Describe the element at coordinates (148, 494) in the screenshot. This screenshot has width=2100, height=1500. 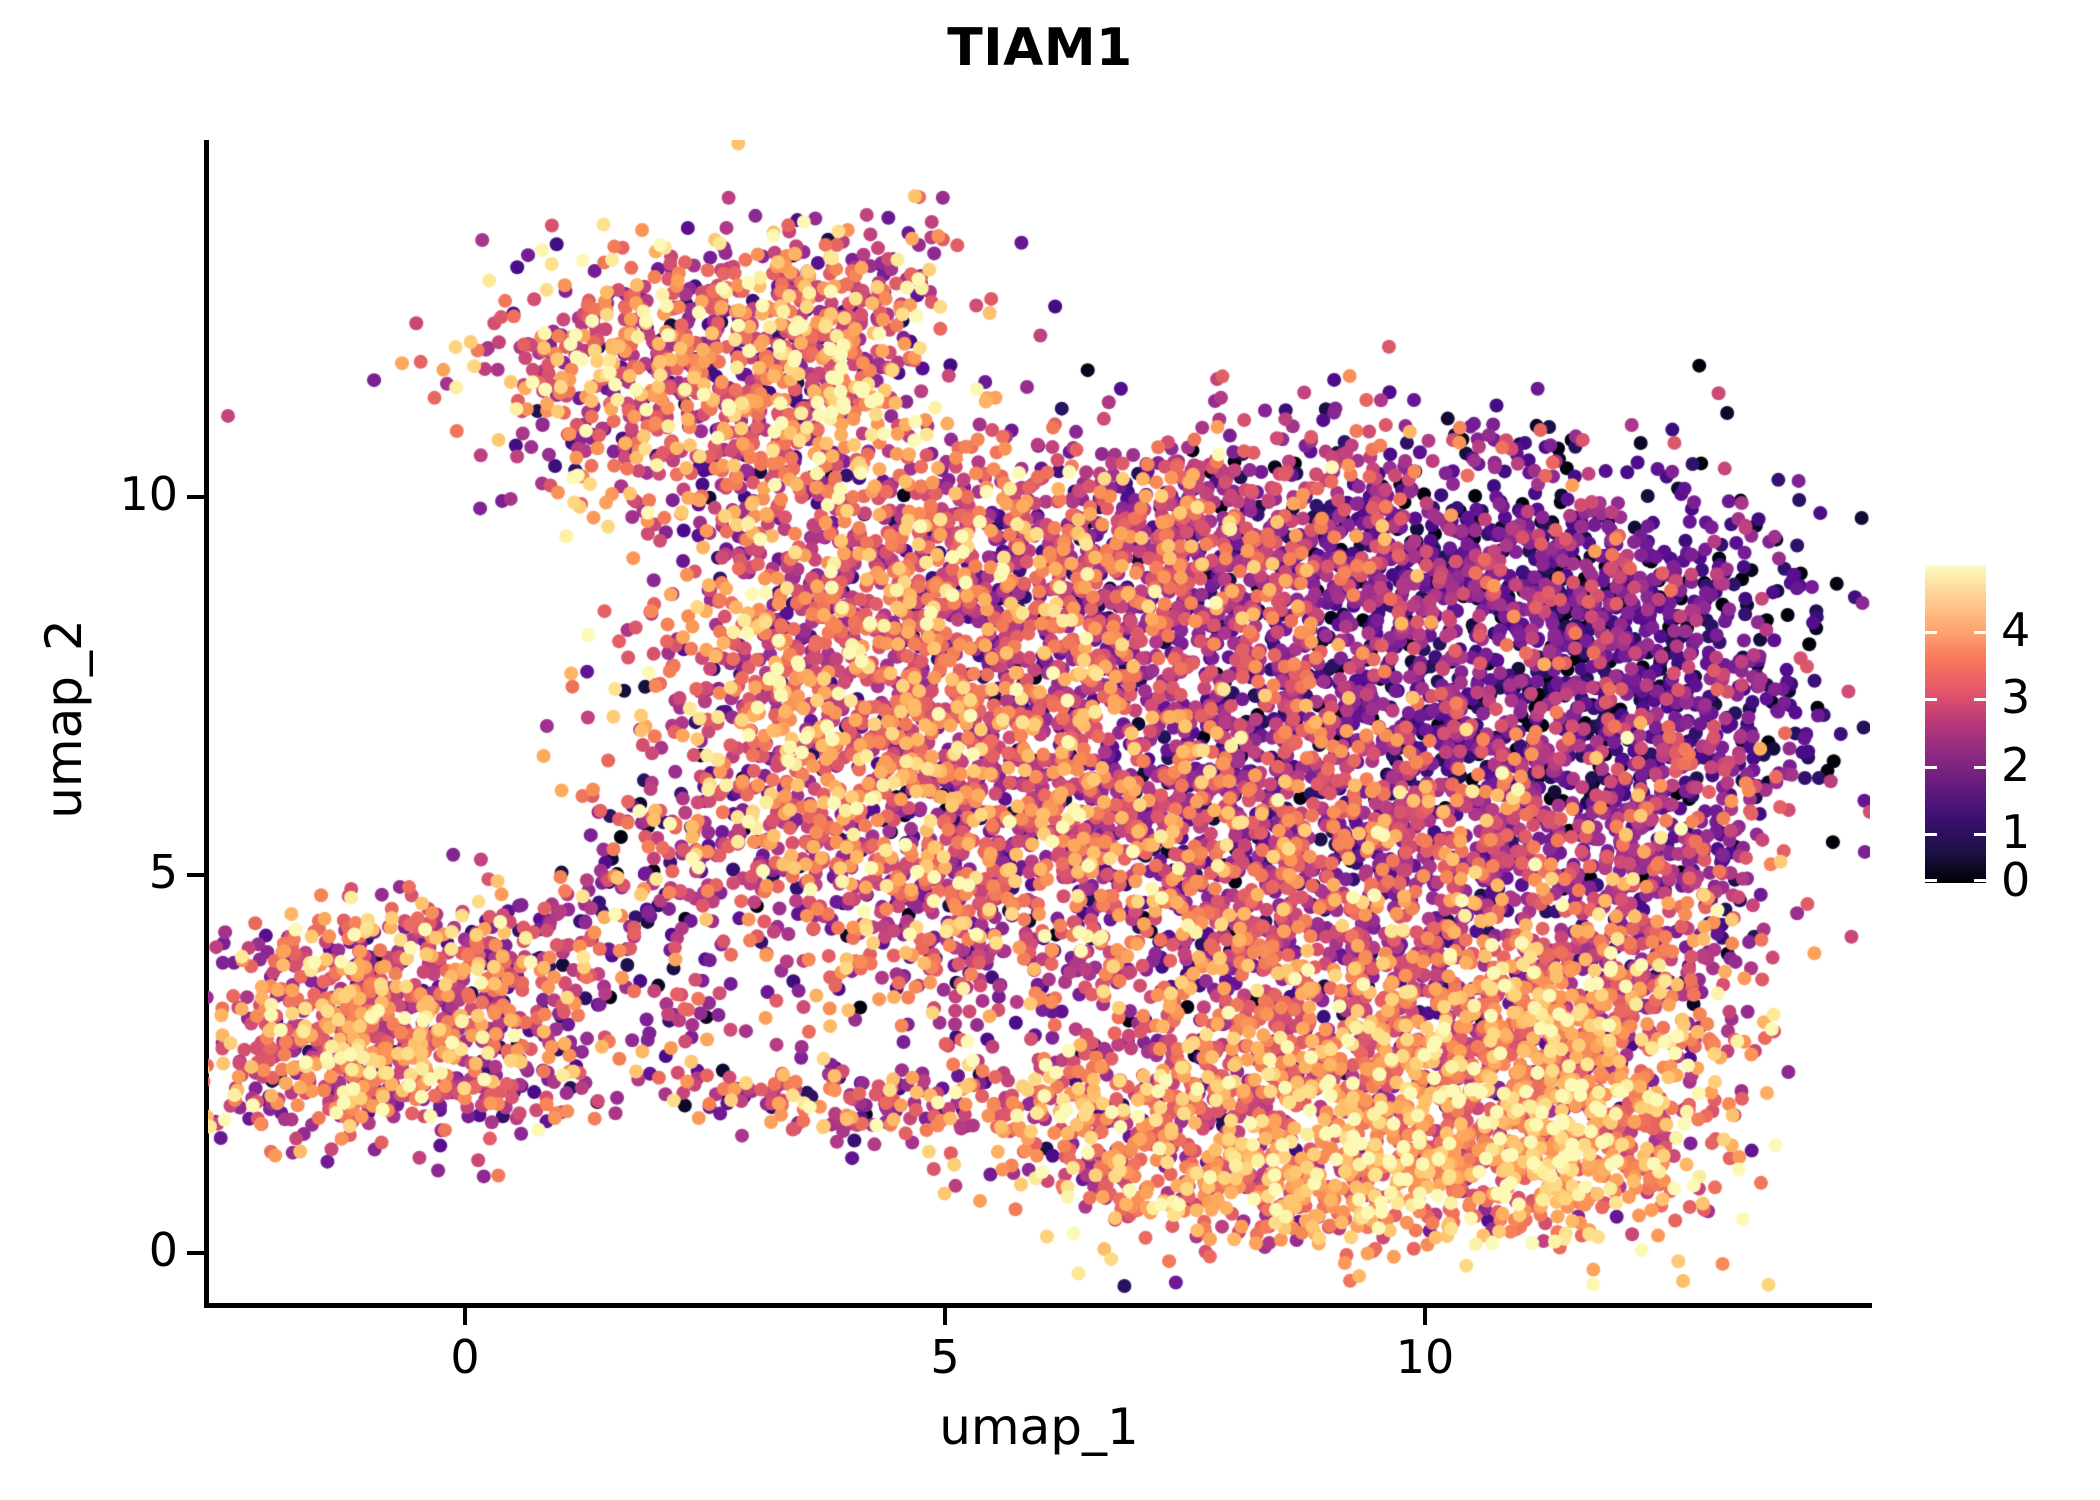
I see `y-tick-label-10: 10` at that location.